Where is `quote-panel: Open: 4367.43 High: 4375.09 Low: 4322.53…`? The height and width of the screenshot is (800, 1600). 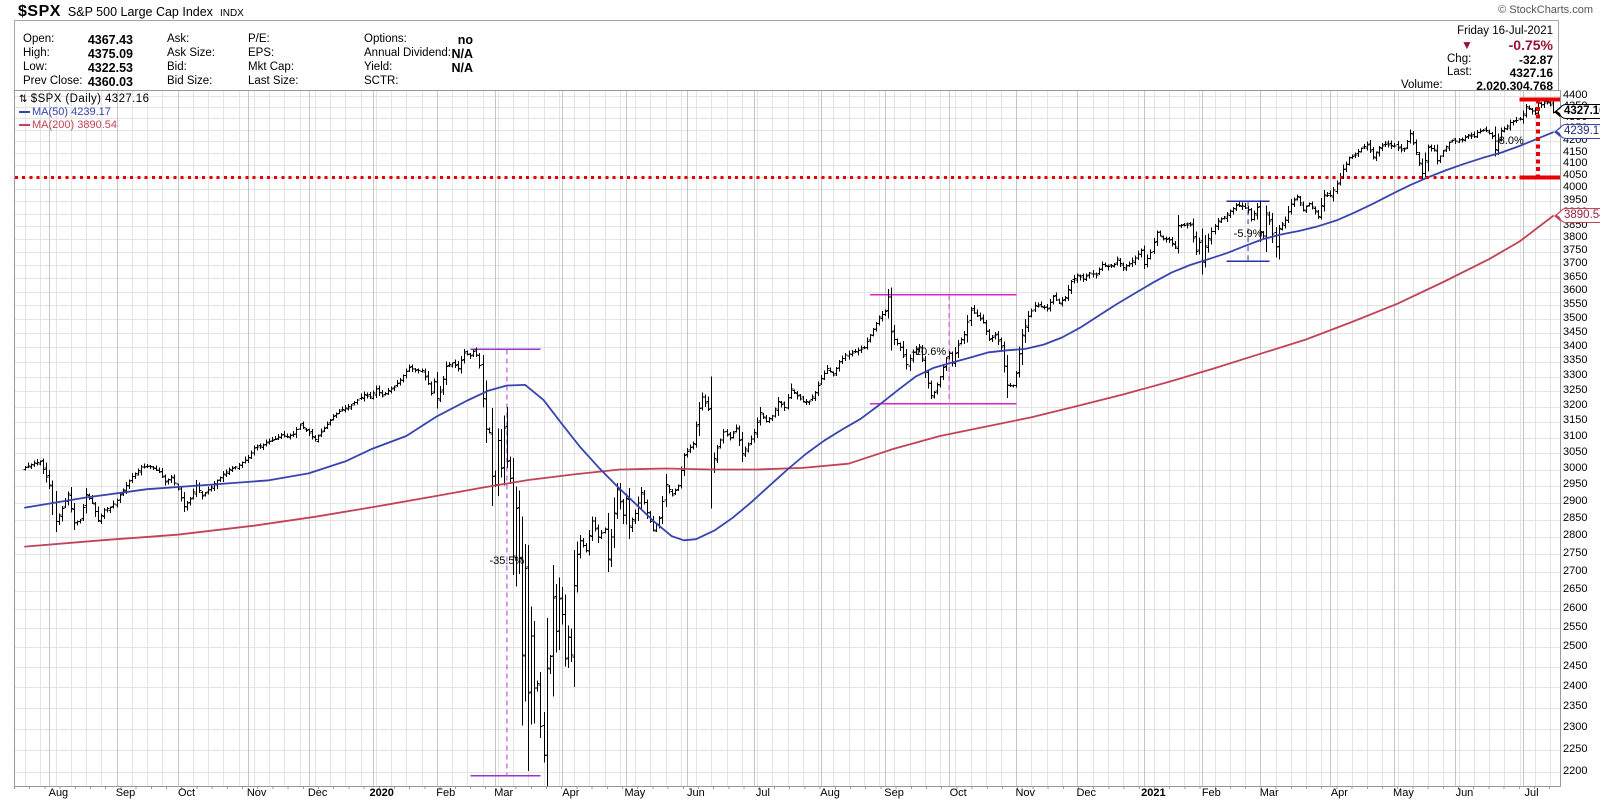 quote-panel: Open: 4367.43 High: 4375.09 Low: 4322.53… is located at coordinates (786, 56).